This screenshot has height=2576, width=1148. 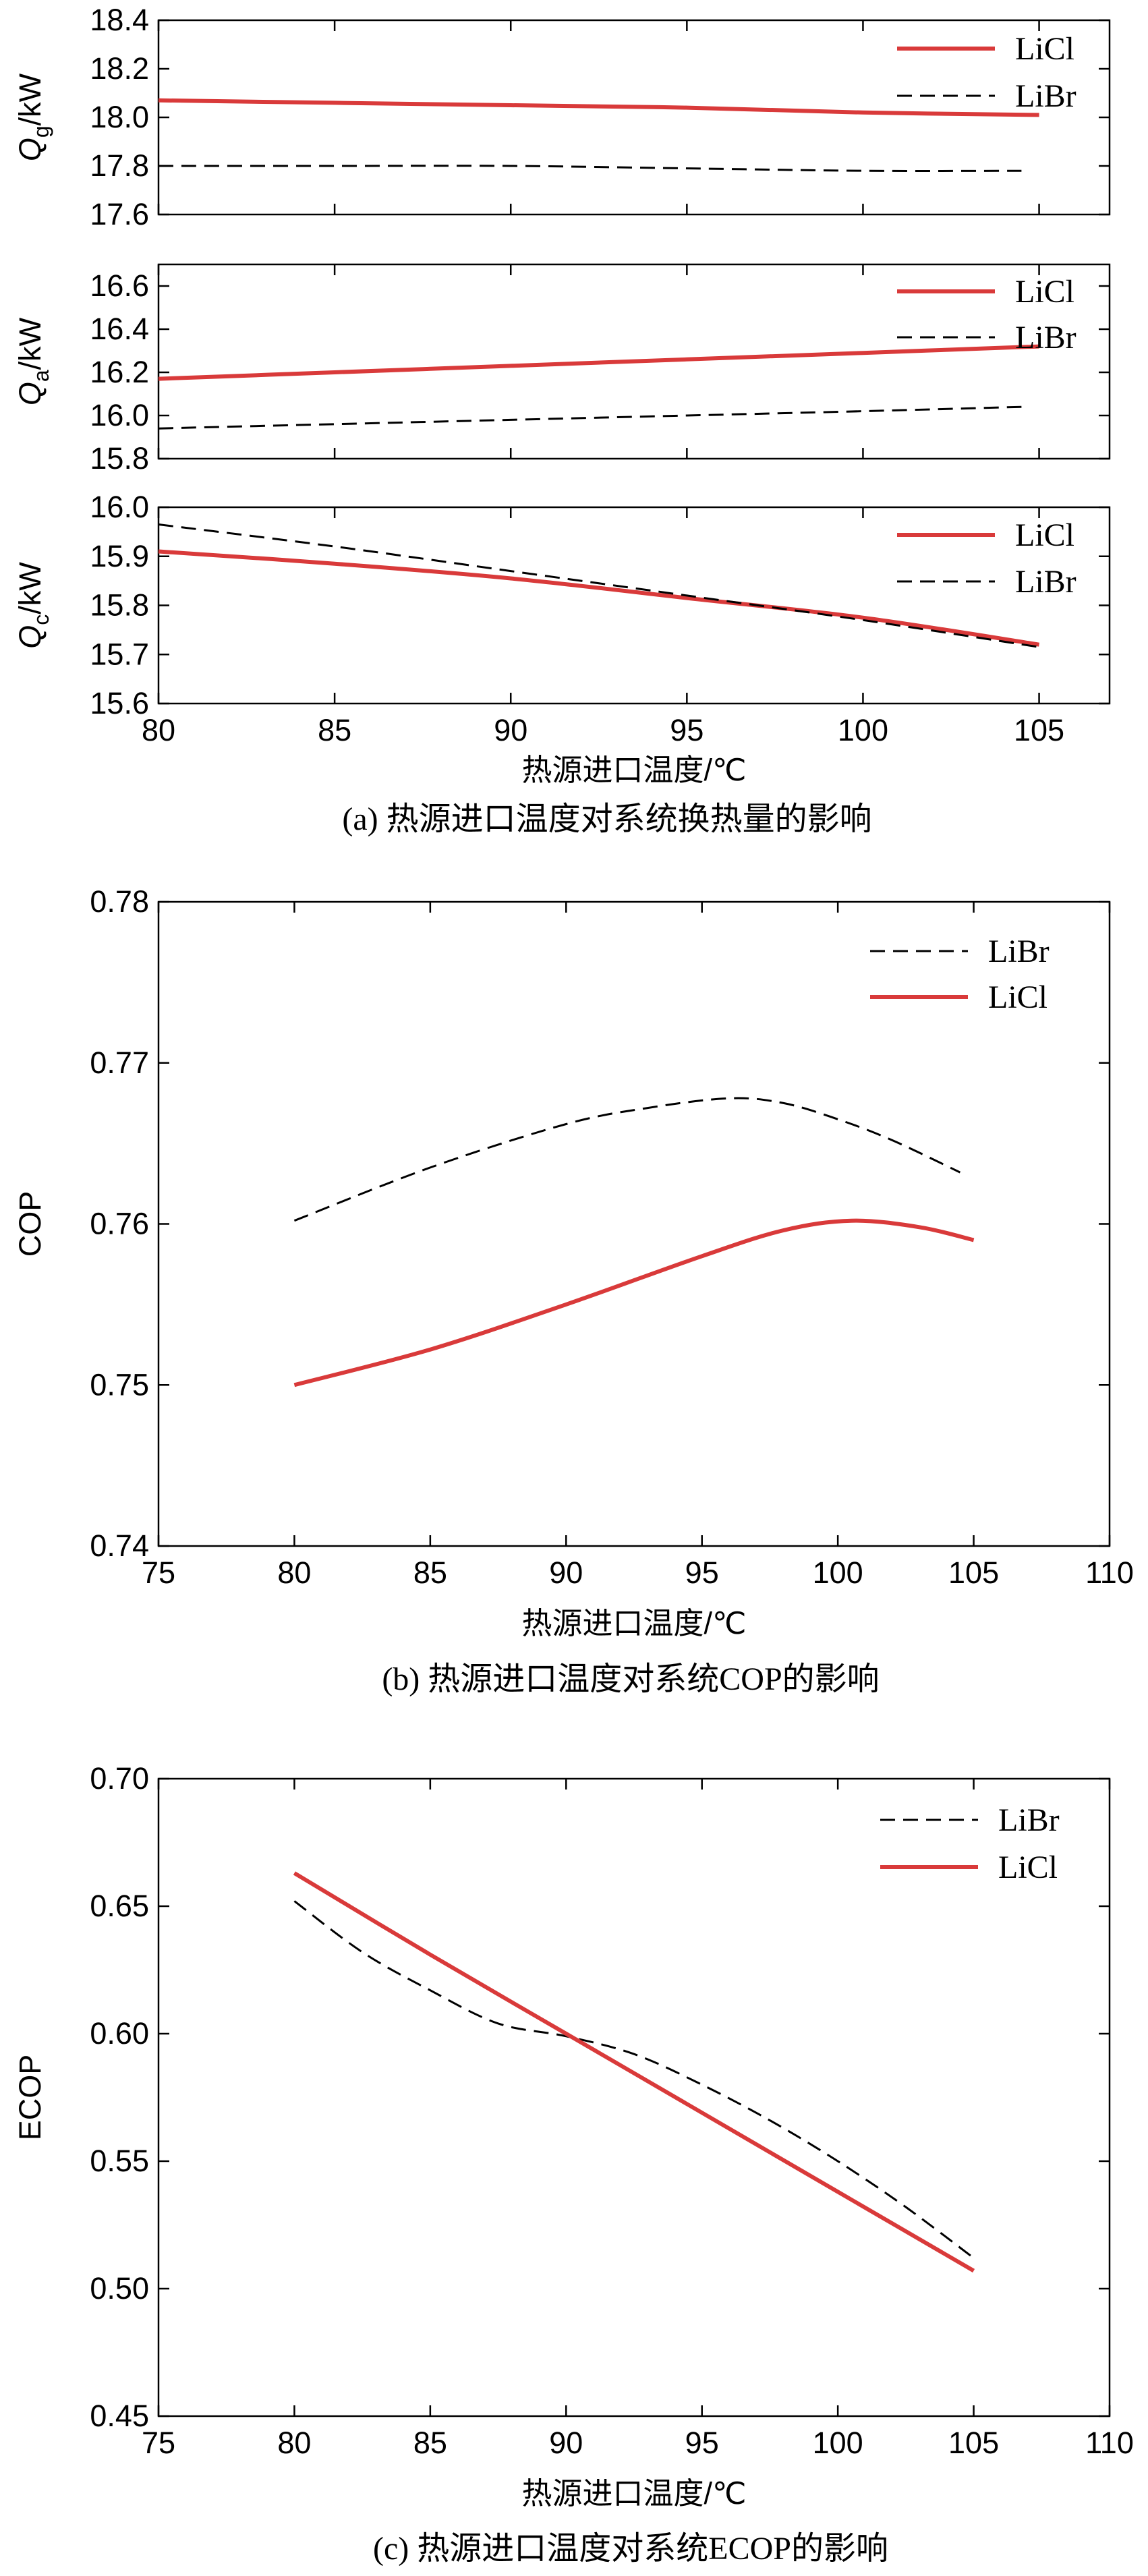 I want to click on y-tick-label: 16.6, so click(x=119, y=285).